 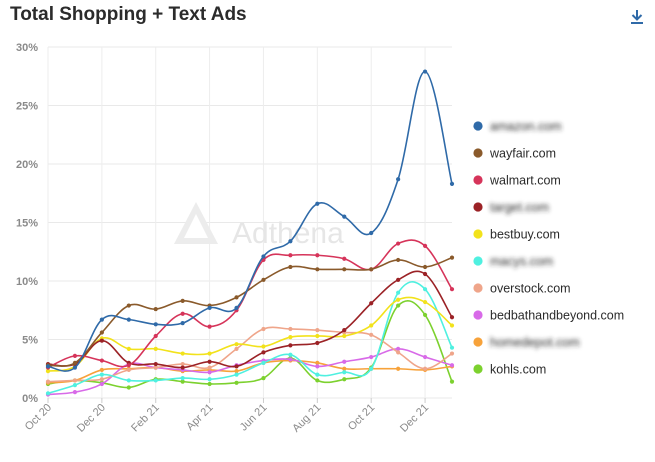 What do you see at coordinates (361, 417) in the screenshot?
I see `x-tick-label: Oct 21` at bounding box center [361, 417].